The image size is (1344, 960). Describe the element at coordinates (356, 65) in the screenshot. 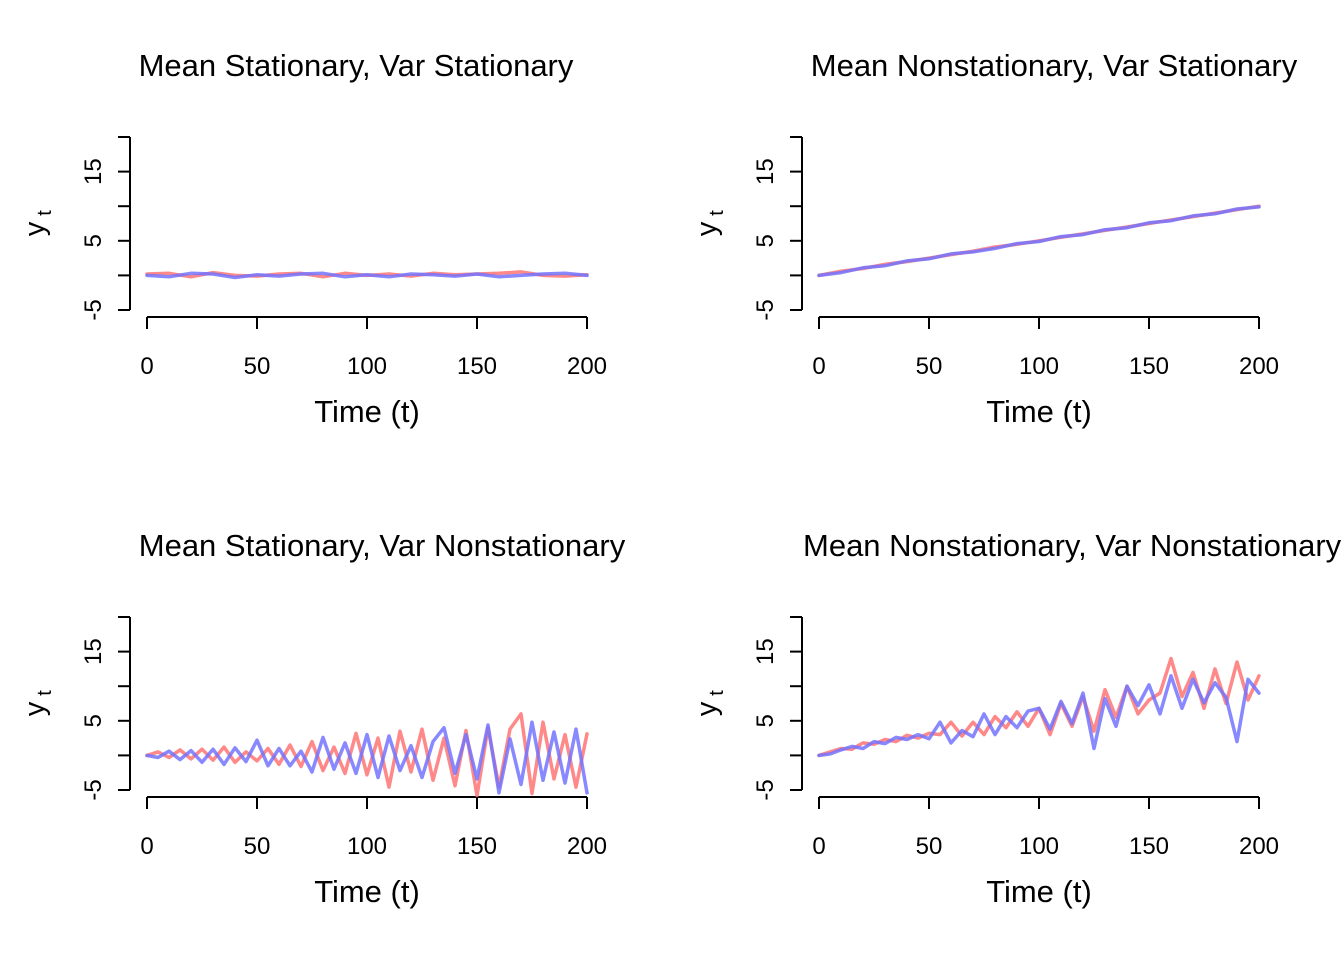

I see `panel-title: Mean Stationary, Var Stationary` at that location.